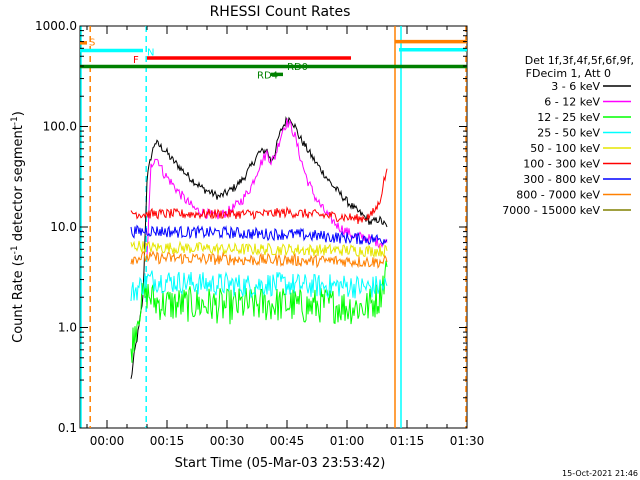  I want to click on state-label-rd4: RD4, so click(267, 75).